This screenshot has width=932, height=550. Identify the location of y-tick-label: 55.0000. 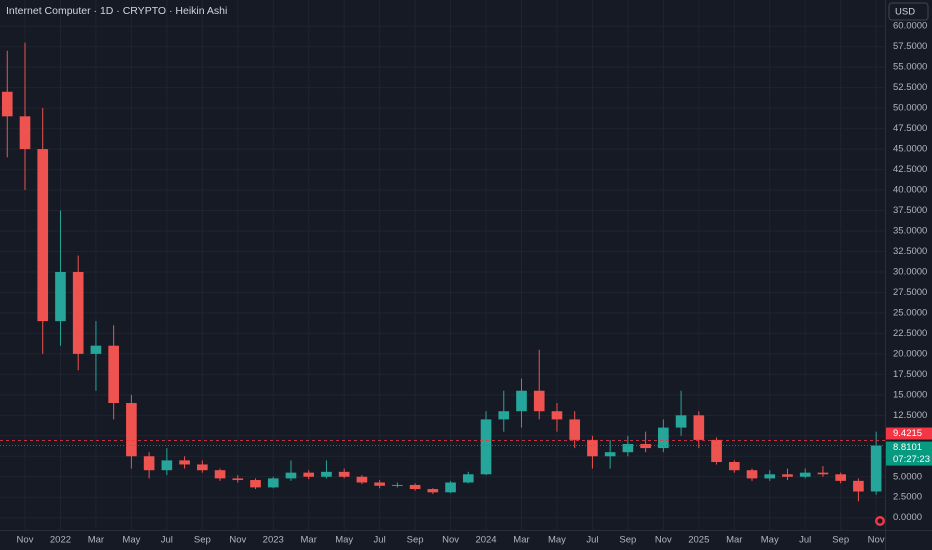
(910, 67).